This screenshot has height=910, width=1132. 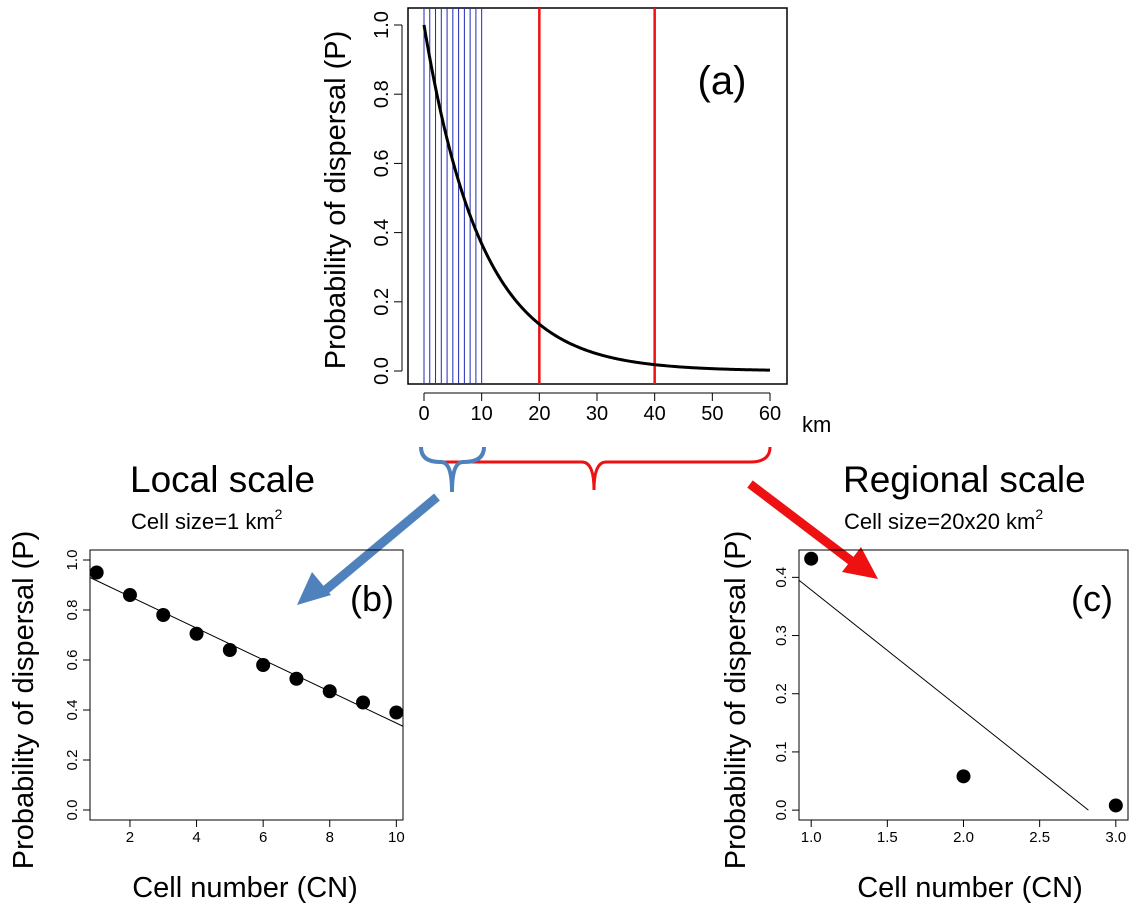 What do you see at coordinates (964, 479) in the screenshot?
I see `regional-scale-title: Regional scale` at bounding box center [964, 479].